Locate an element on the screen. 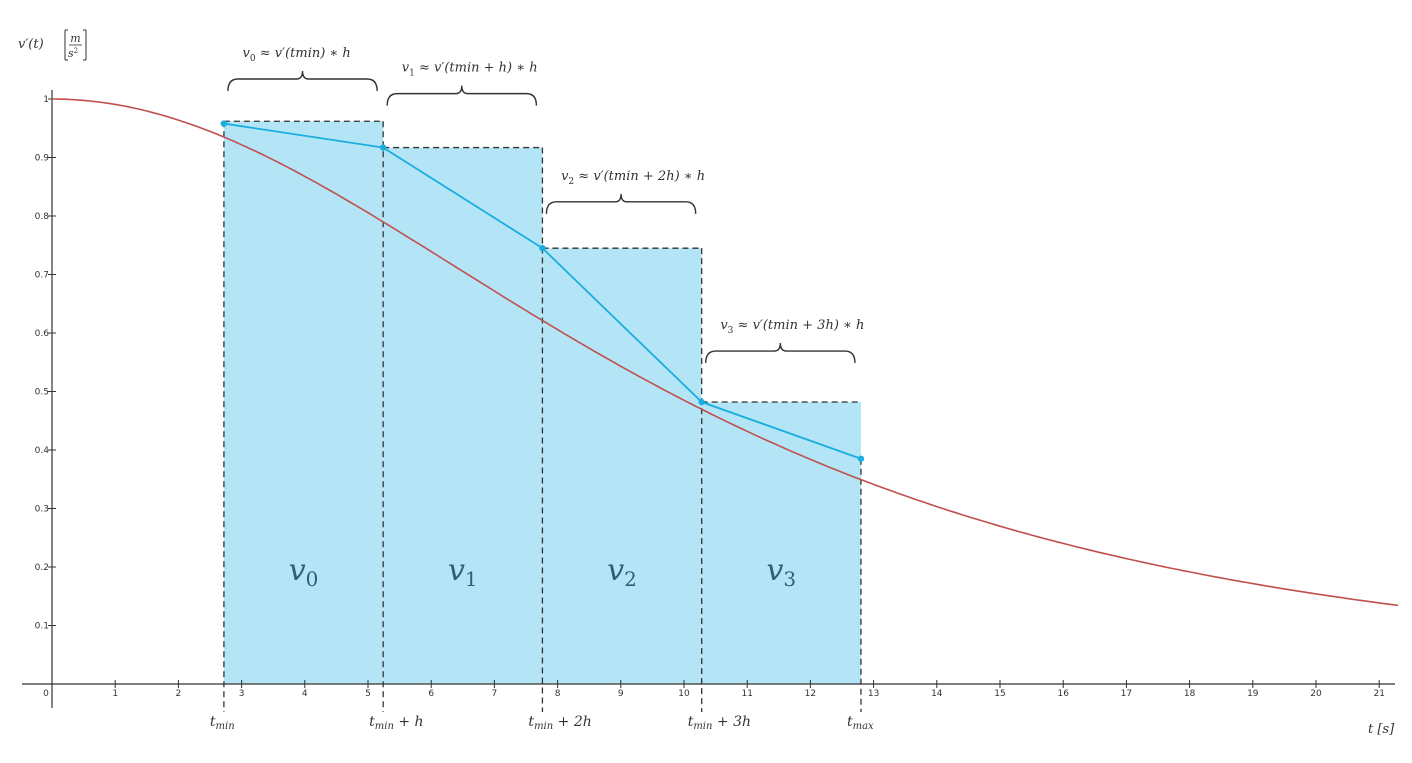 This screenshot has width=1412, height=763. x-tick-label: 14 is located at coordinates (937, 694).